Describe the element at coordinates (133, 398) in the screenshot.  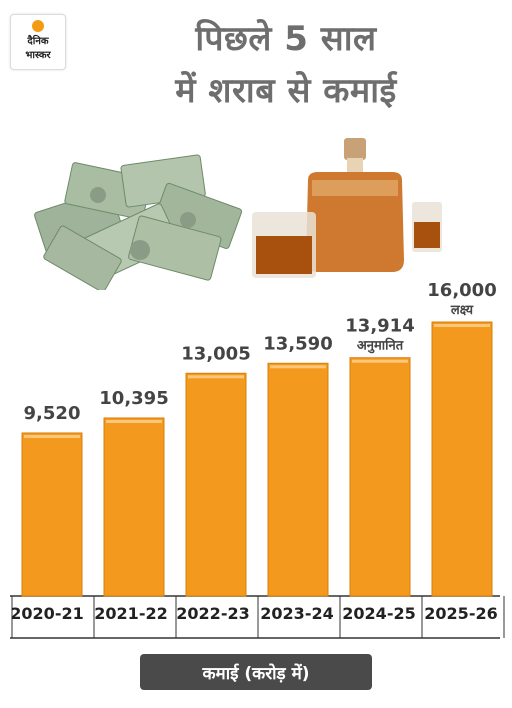
I see `data-label: 10,395` at that location.